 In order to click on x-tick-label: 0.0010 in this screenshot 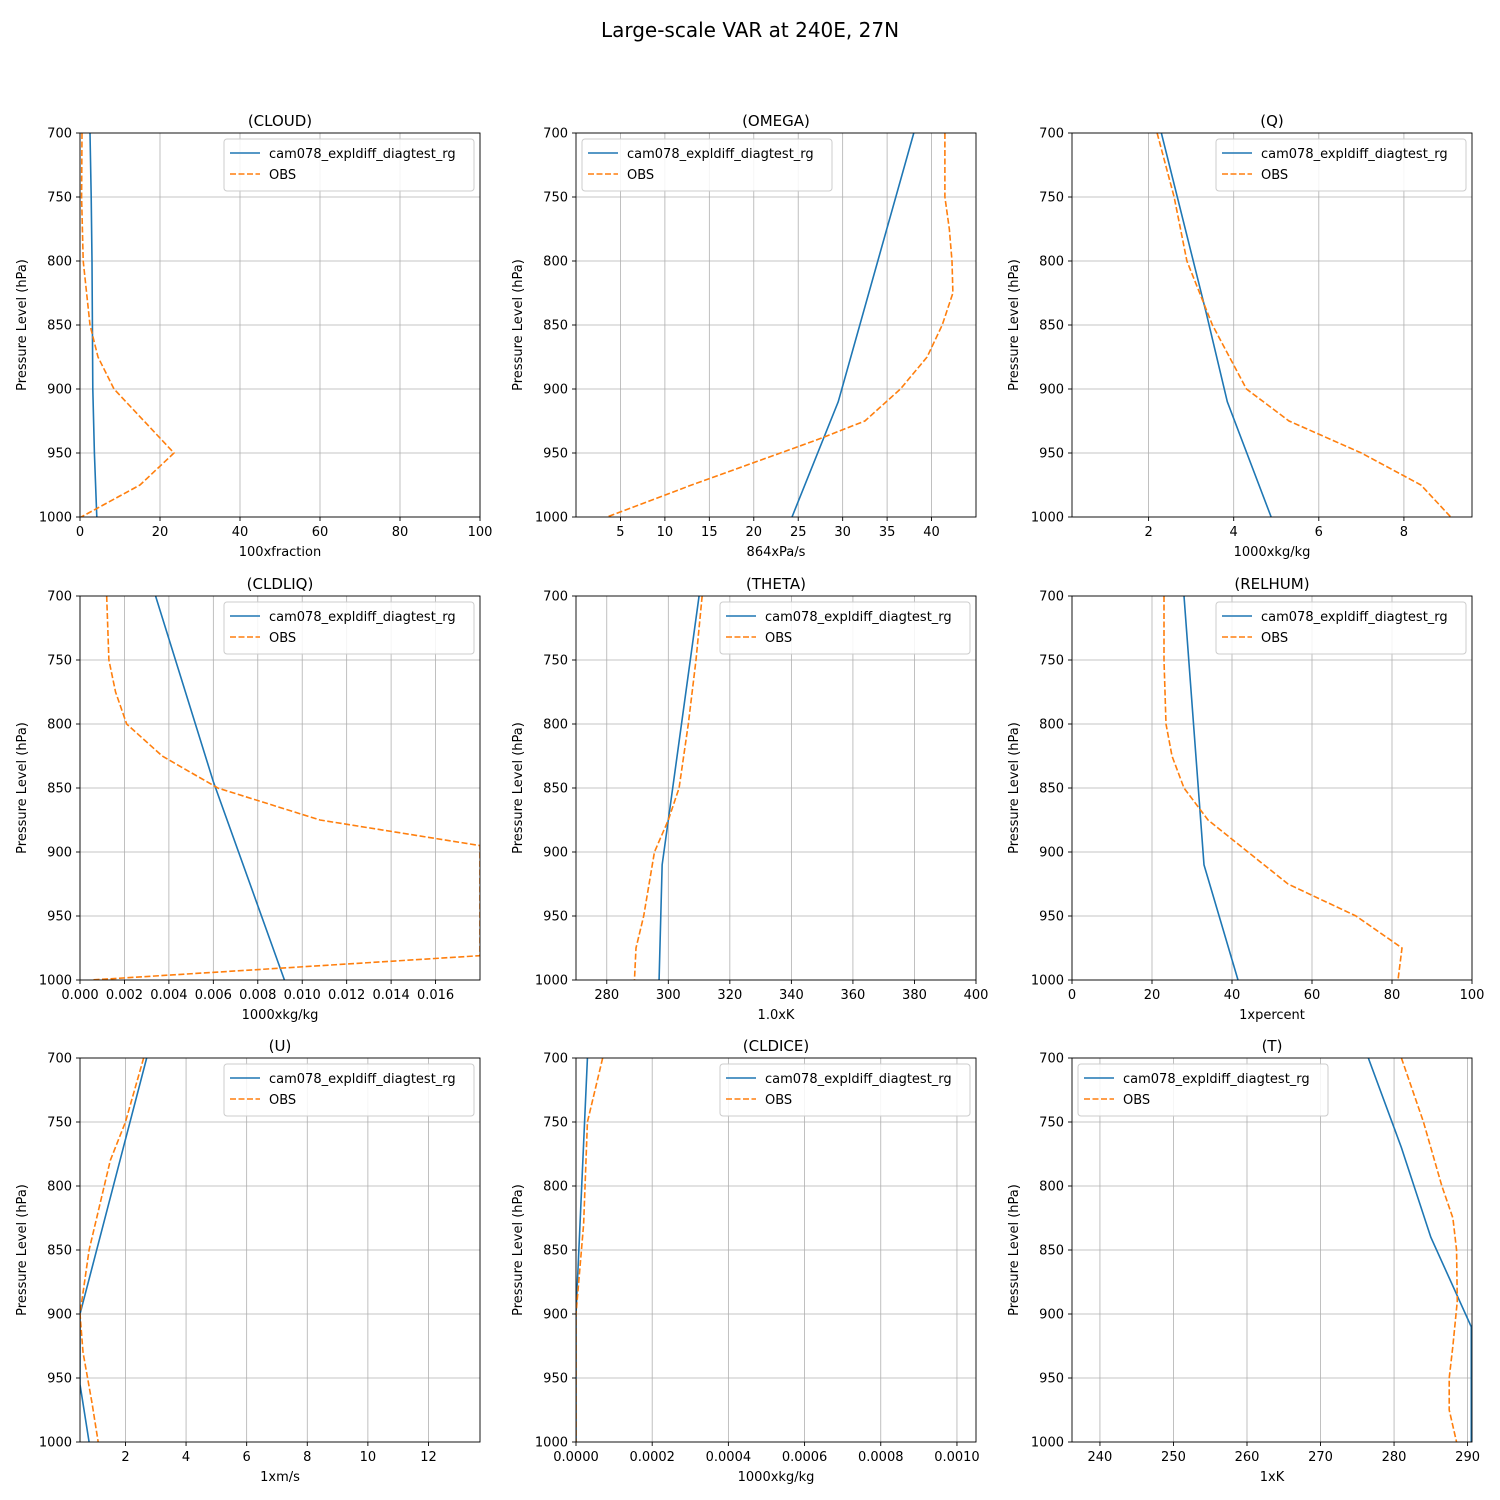, I will do `click(957, 1457)`.